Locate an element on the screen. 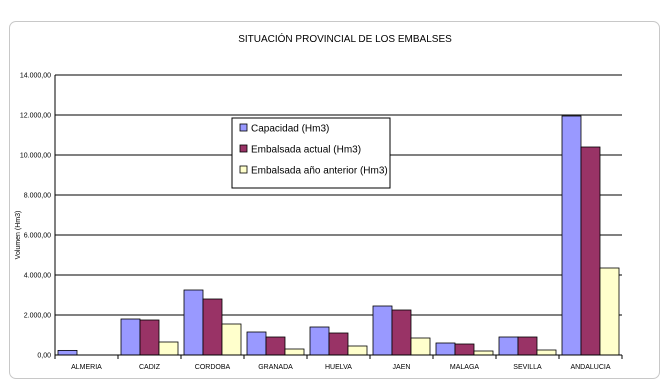 This screenshot has width=669, height=379. y-tick-label: 4.000,00 is located at coordinates (37, 276).